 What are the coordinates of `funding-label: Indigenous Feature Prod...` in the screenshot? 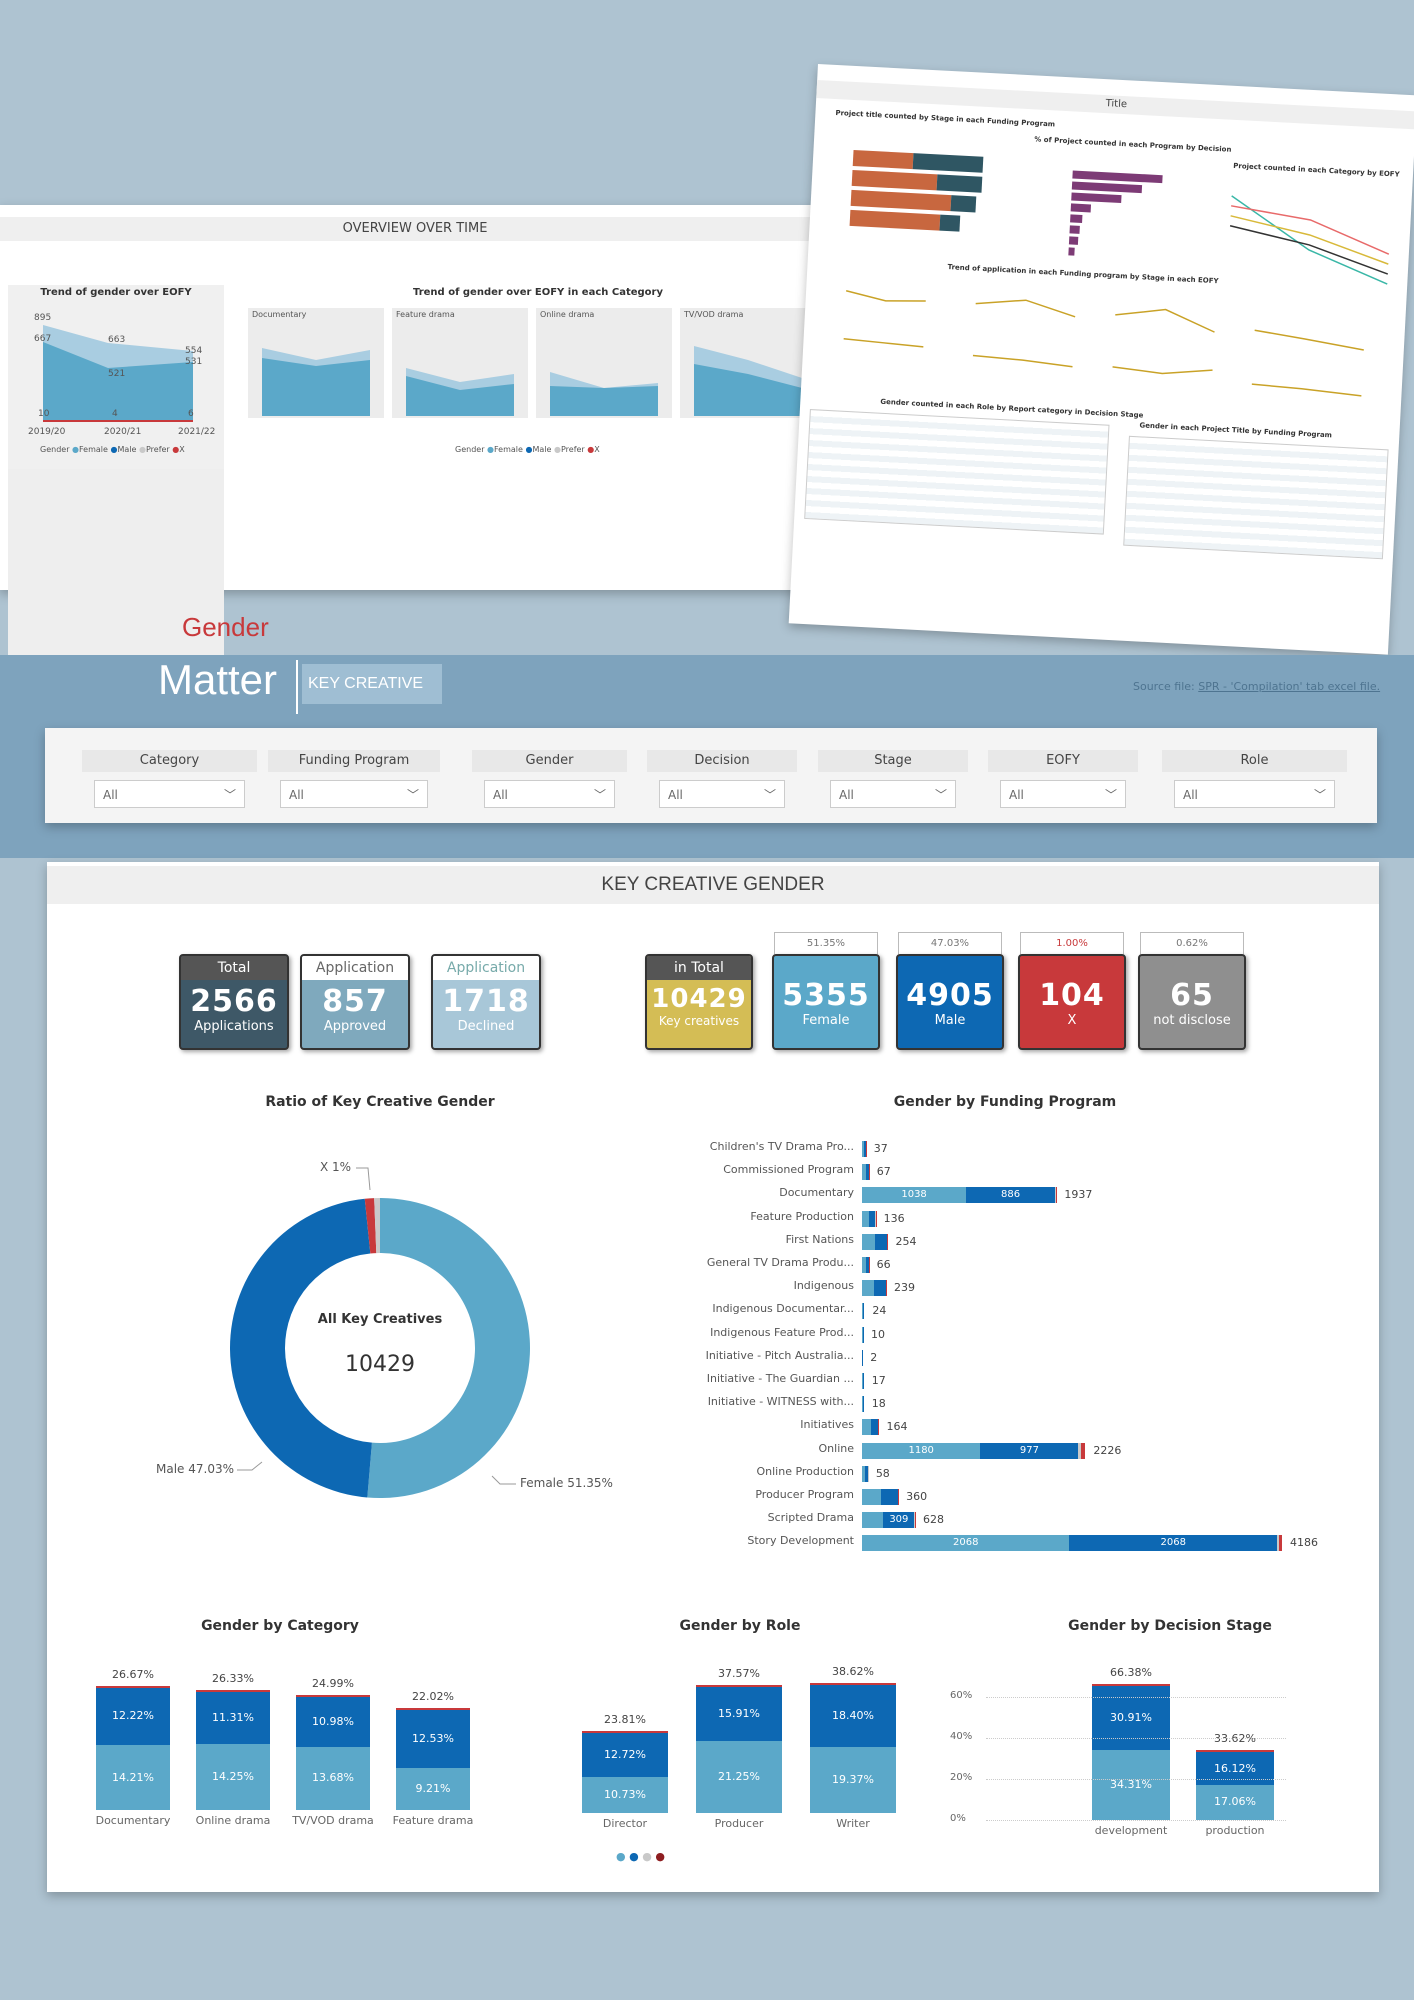 It's located at (782, 1332).